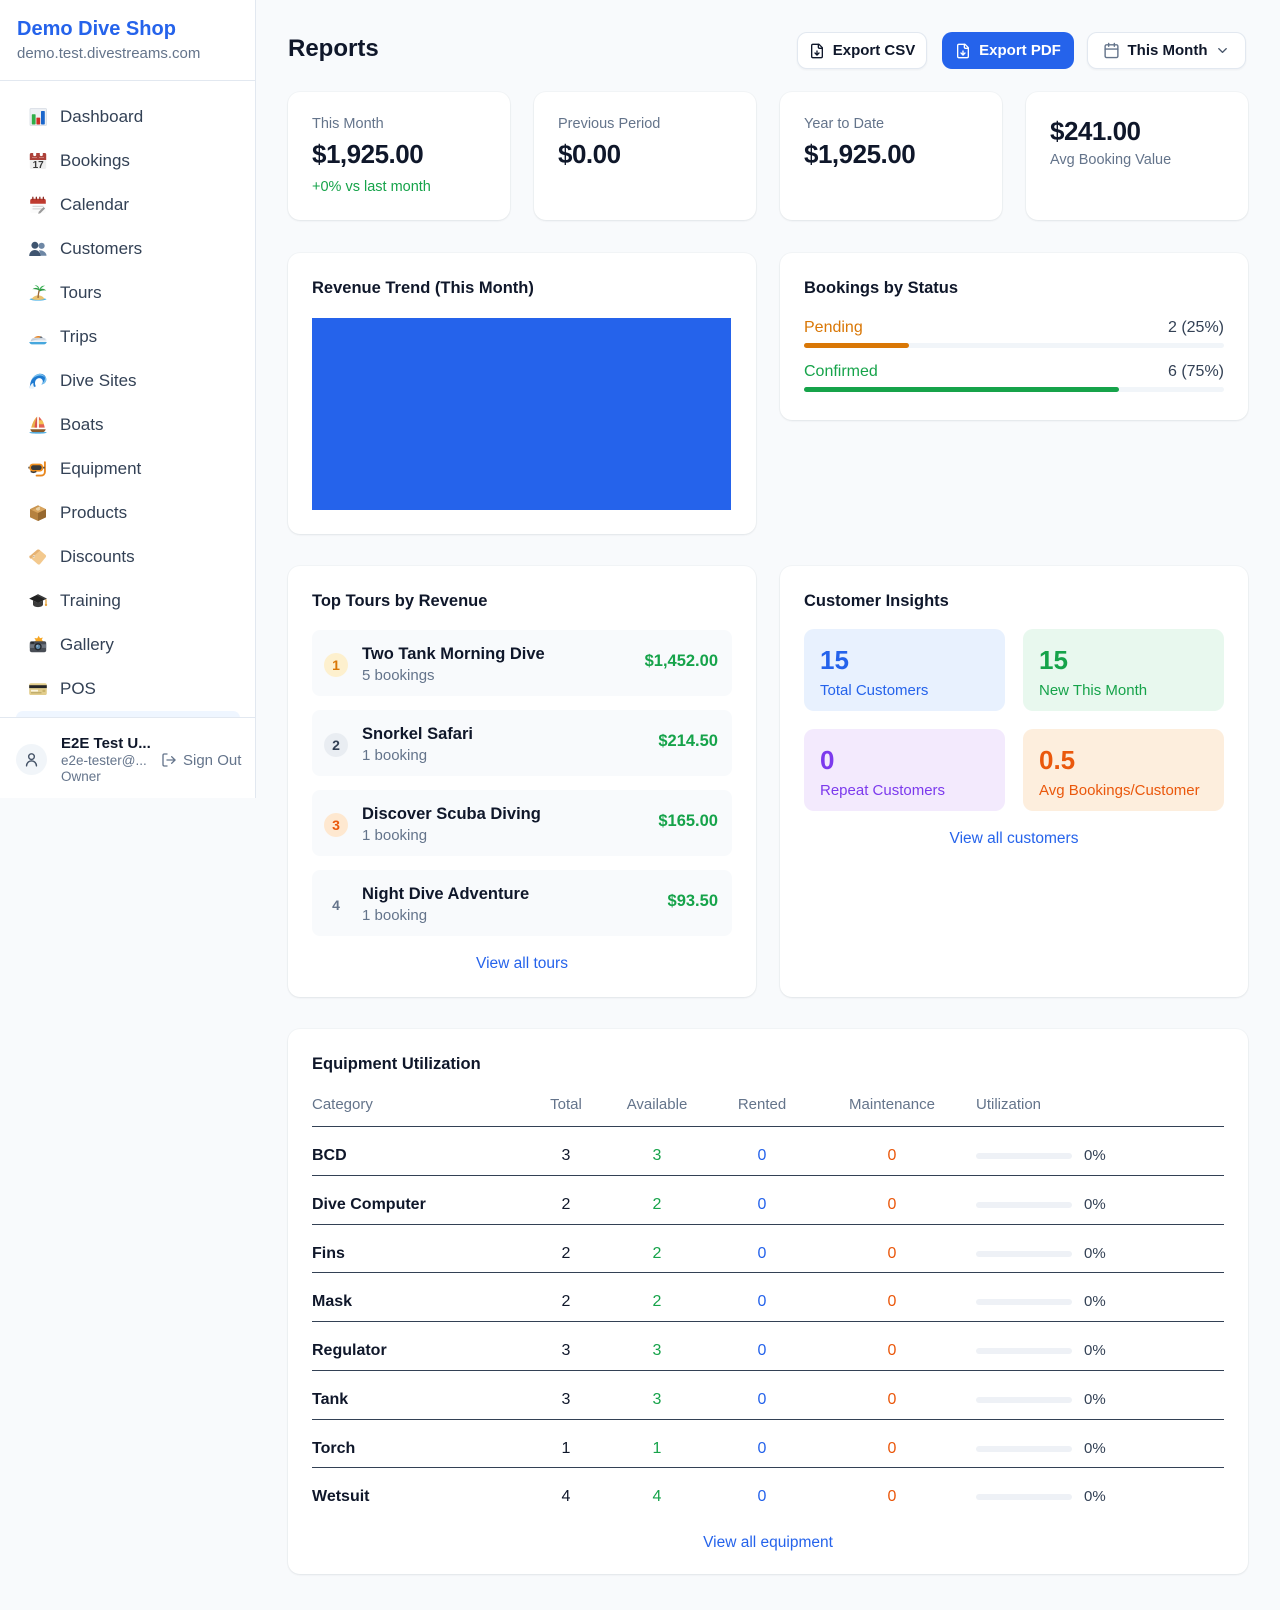 The width and height of the screenshot is (1280, 1610). Describe the element at coordinates (39, 165) in the screenshot. I see `svg-text: 17` at that location.